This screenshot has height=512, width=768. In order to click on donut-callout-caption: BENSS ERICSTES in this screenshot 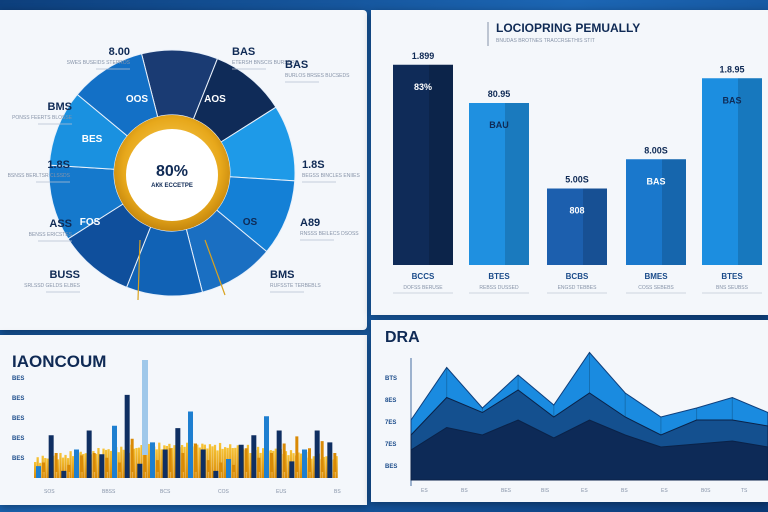, I will do `click(51, 235)`.